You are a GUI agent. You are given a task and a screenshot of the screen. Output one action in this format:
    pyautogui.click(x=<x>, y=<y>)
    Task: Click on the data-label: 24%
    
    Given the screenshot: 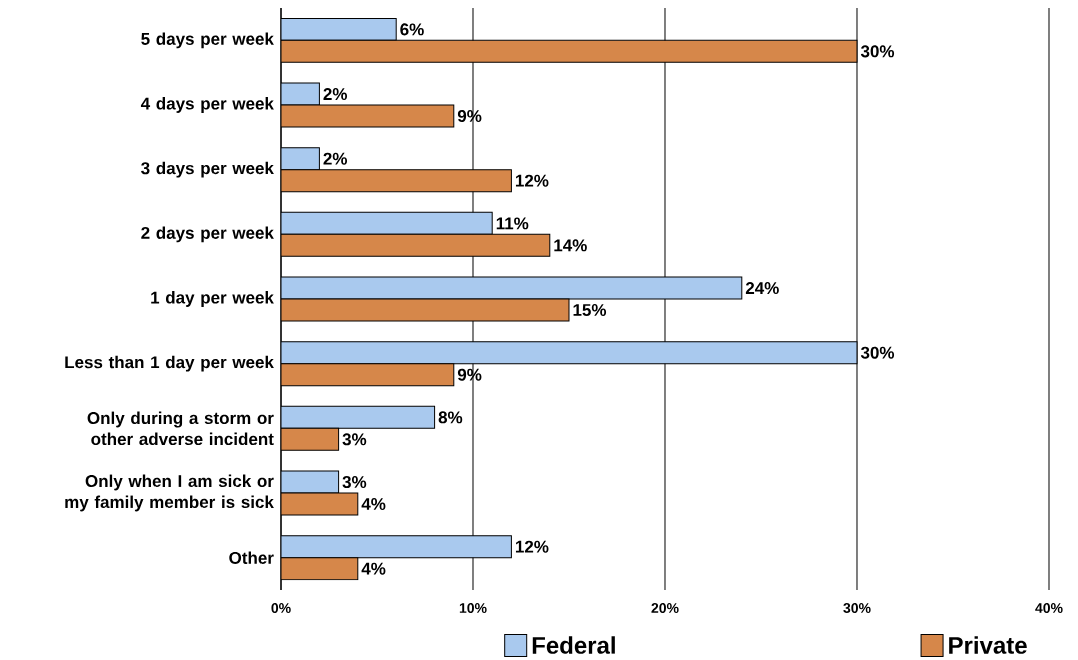 What is the action you would take?
    pyautogui.click(x=762, y=288)
    